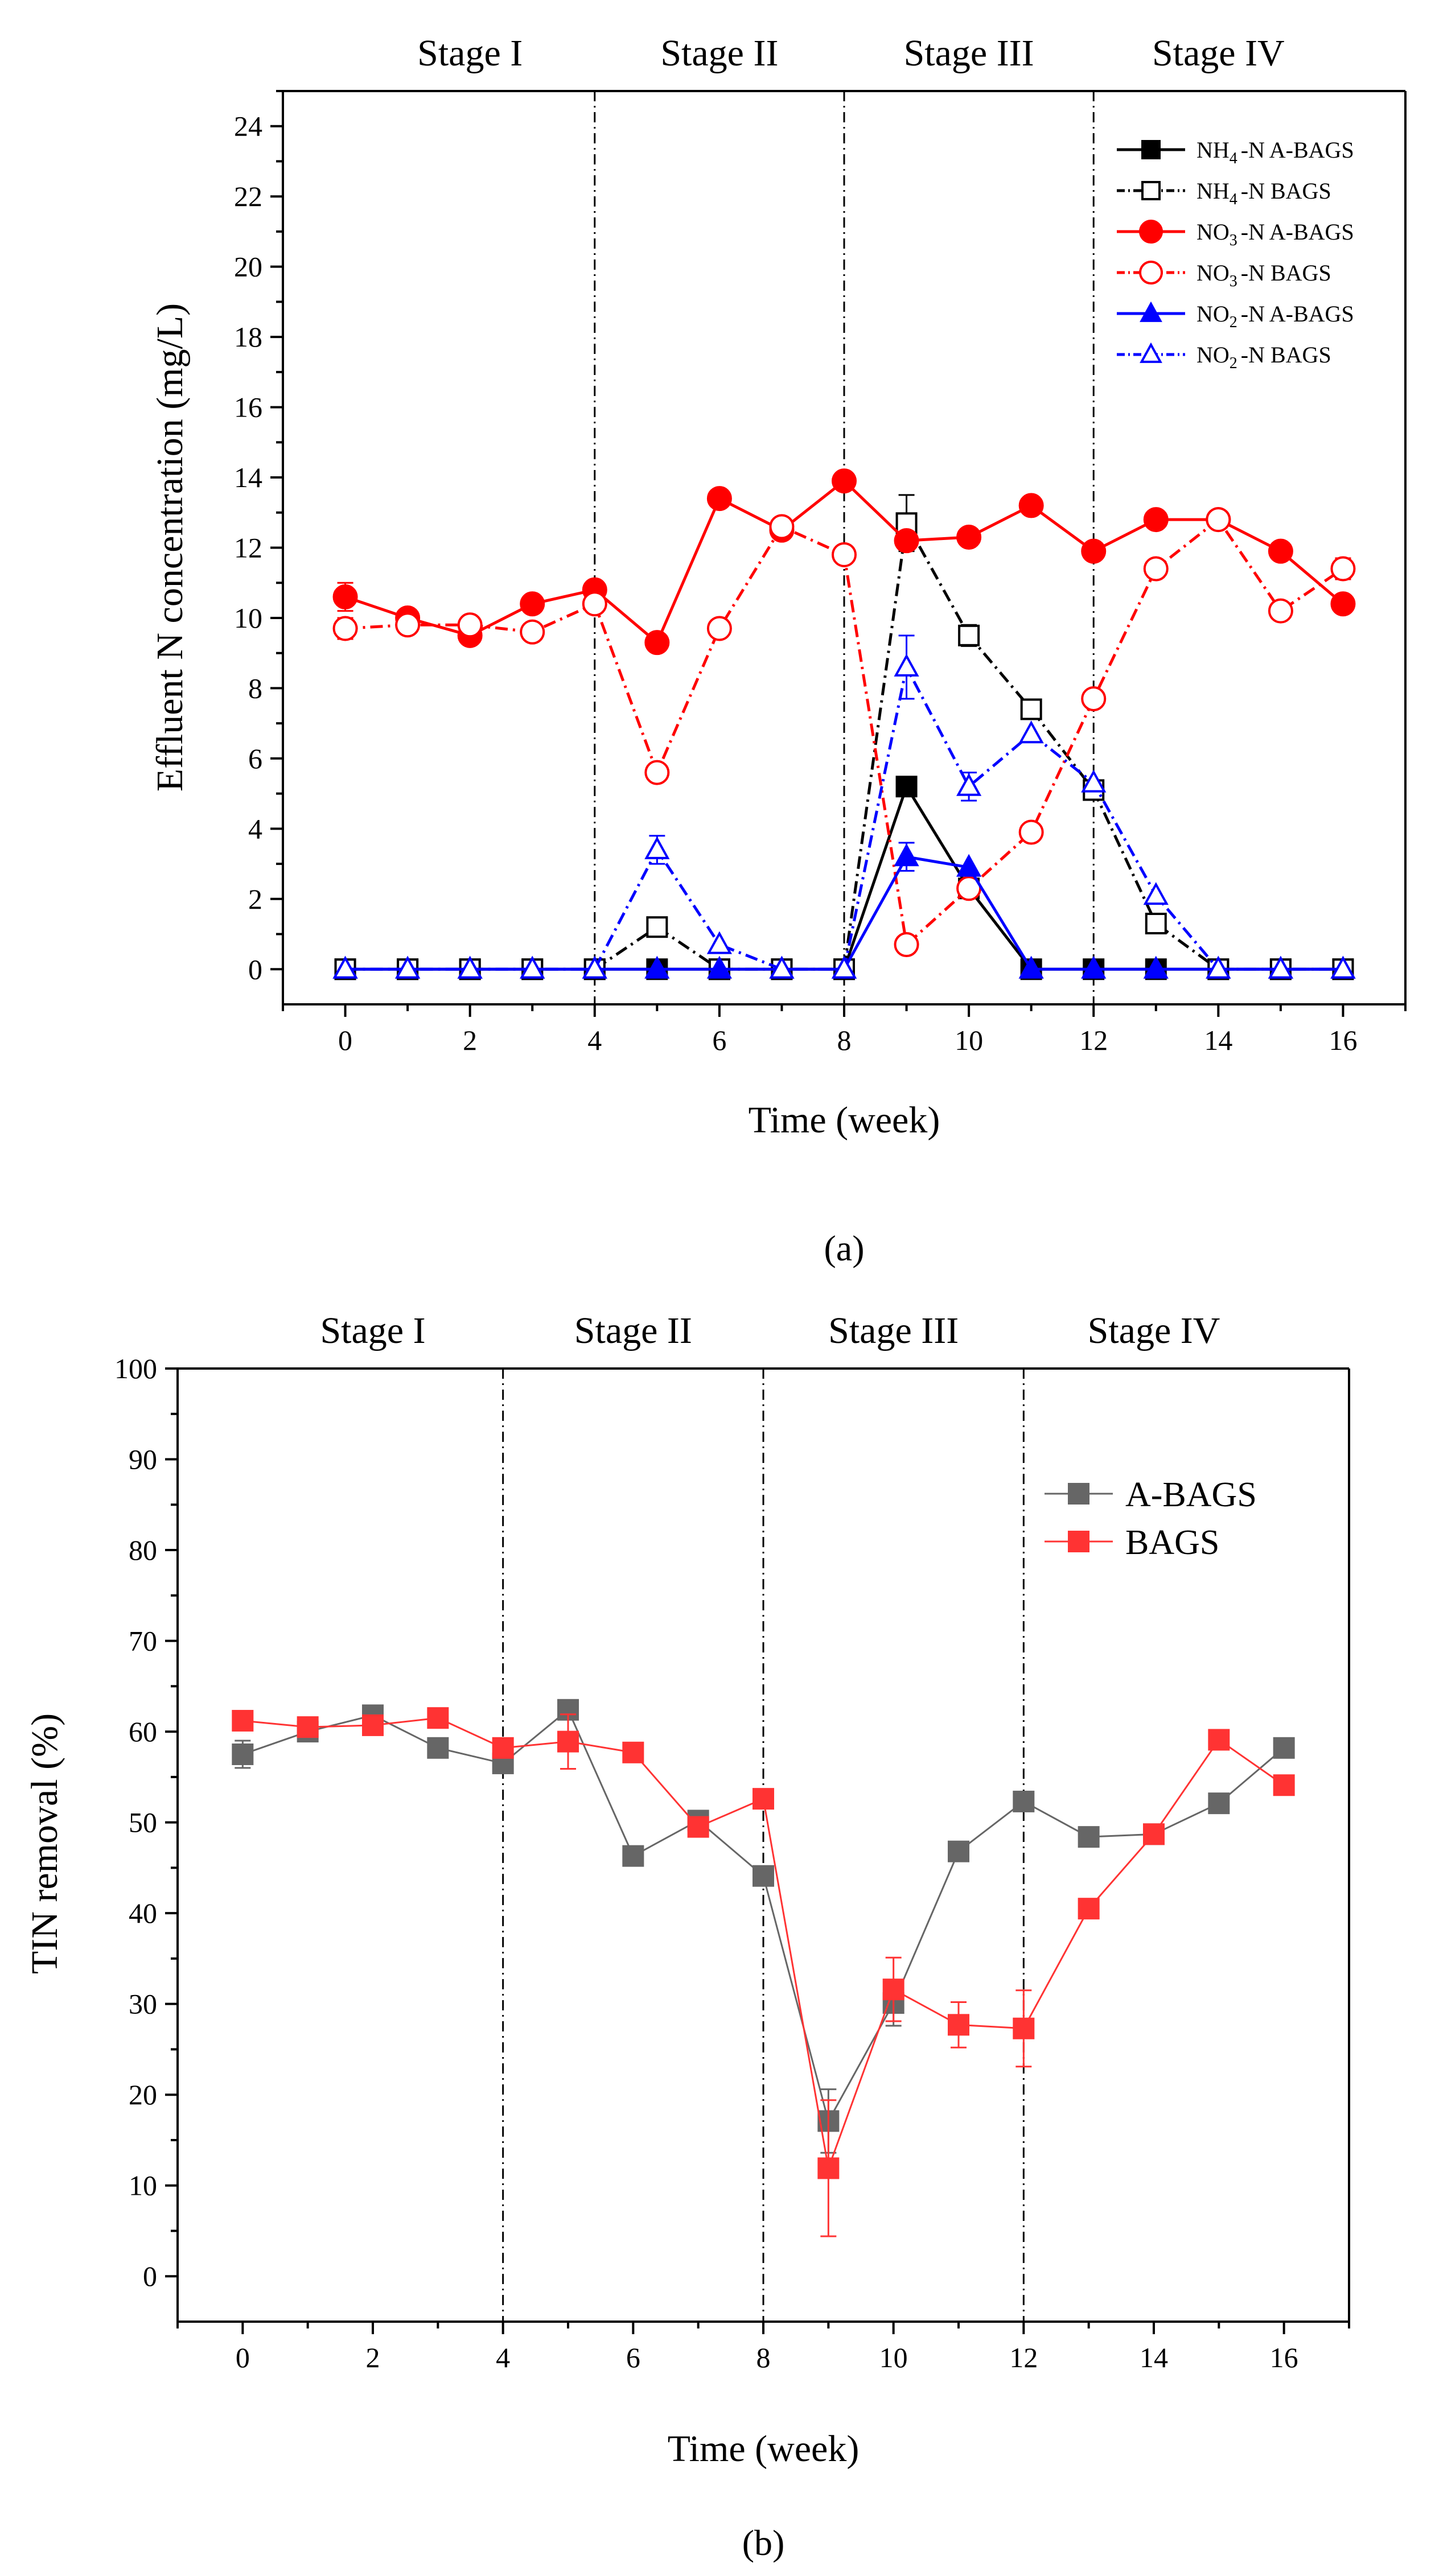  I want to click on series-no2-n-bags, so click(844, 807).